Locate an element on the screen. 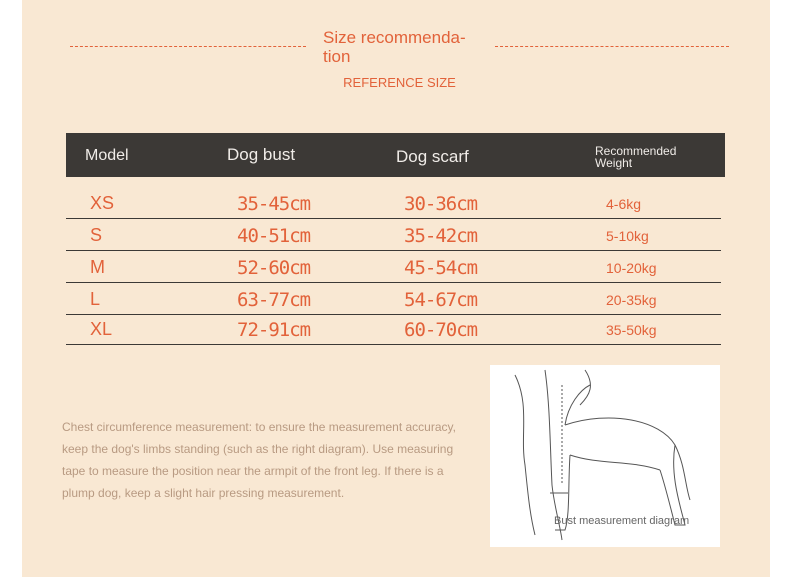 Image resolution: width=791 pixels, height=577 pixels. cell-bust: 35-45cm is located at coordinates (274, 204).